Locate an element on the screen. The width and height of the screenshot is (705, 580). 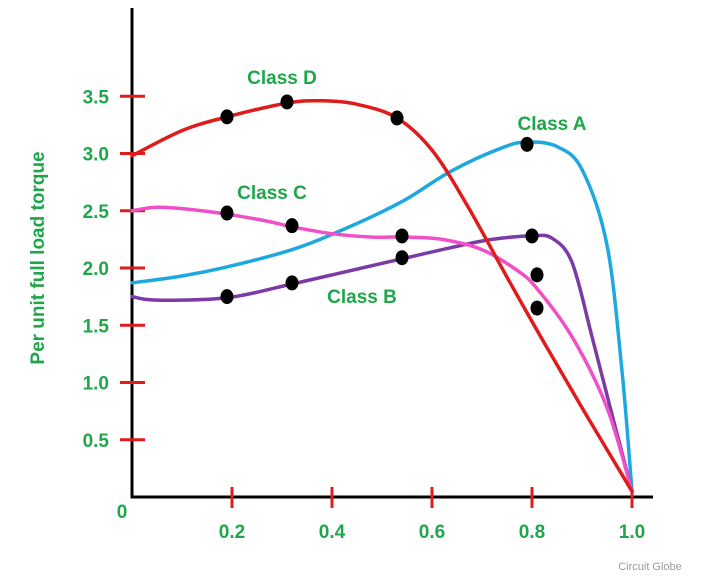
y-tick-label: 3.5 is located at coordinates (96, 97).